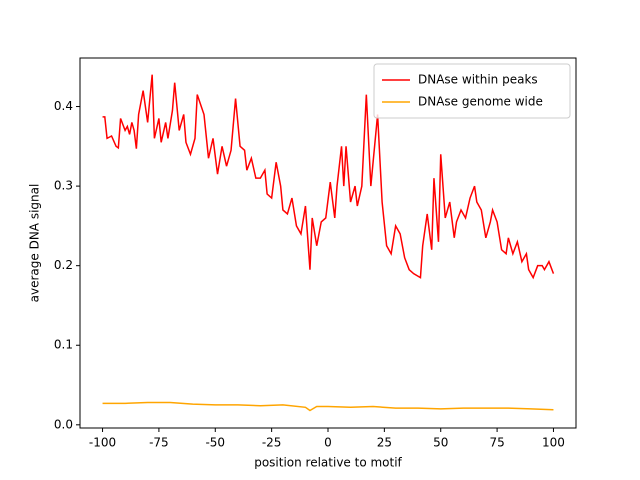  I want to click on x-tick-label: 25, so click(384, 443).